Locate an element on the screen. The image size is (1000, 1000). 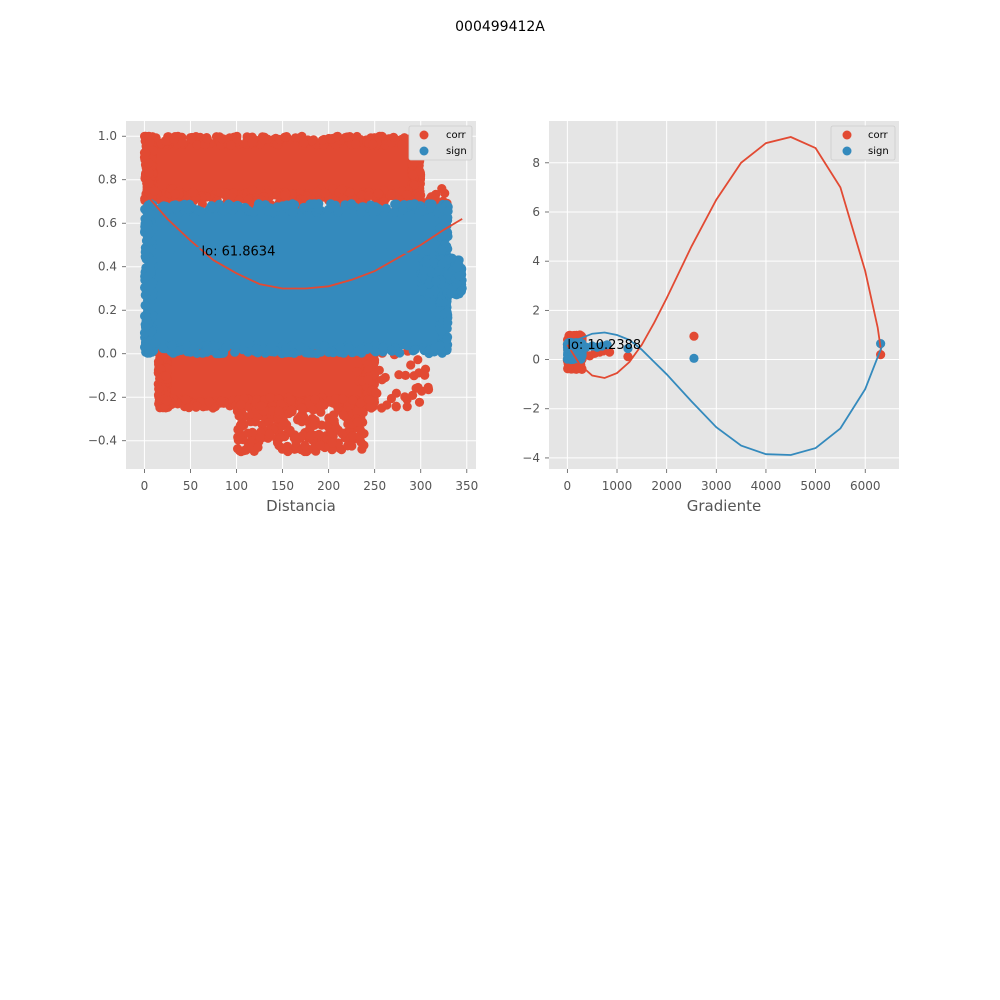
left-scatter-cluster-corr is located at coordinates (283, 168).